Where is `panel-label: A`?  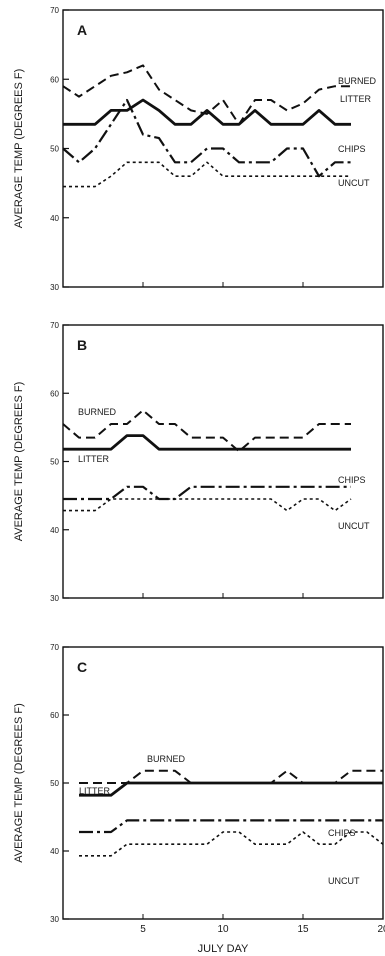 panel-label: A is located at coordinates (82, 30).